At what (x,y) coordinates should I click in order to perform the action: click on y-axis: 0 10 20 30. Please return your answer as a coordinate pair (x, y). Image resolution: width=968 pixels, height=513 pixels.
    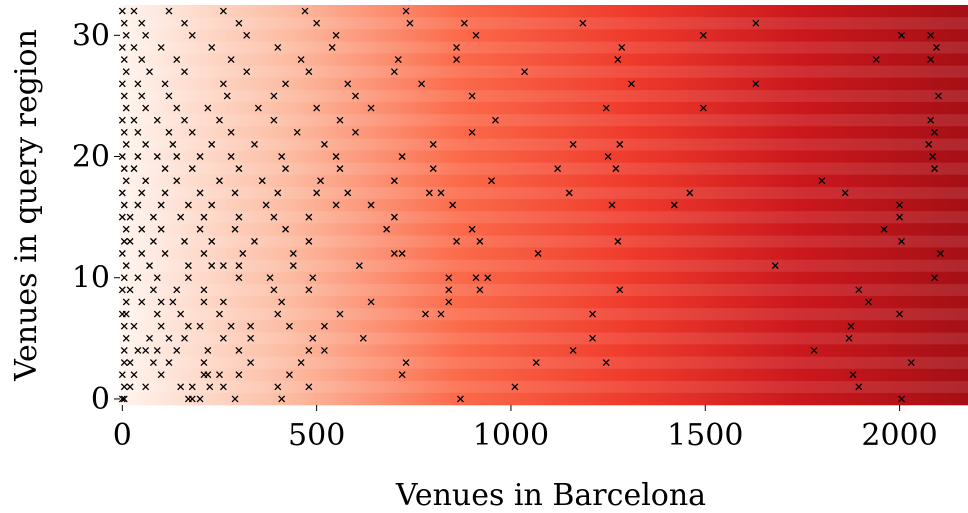
    Looking at the image, I should click on (96, 217).